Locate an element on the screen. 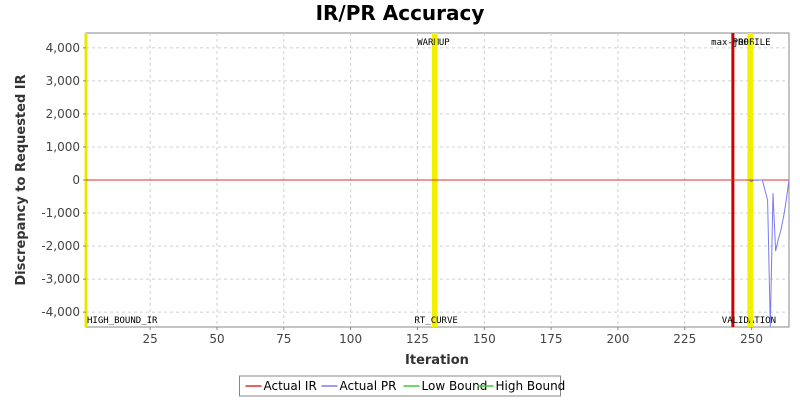 Image resolution: width=800 pixels, height=400 pixels. y-tick-label: -4,000 is located at coordinates (60, 312).